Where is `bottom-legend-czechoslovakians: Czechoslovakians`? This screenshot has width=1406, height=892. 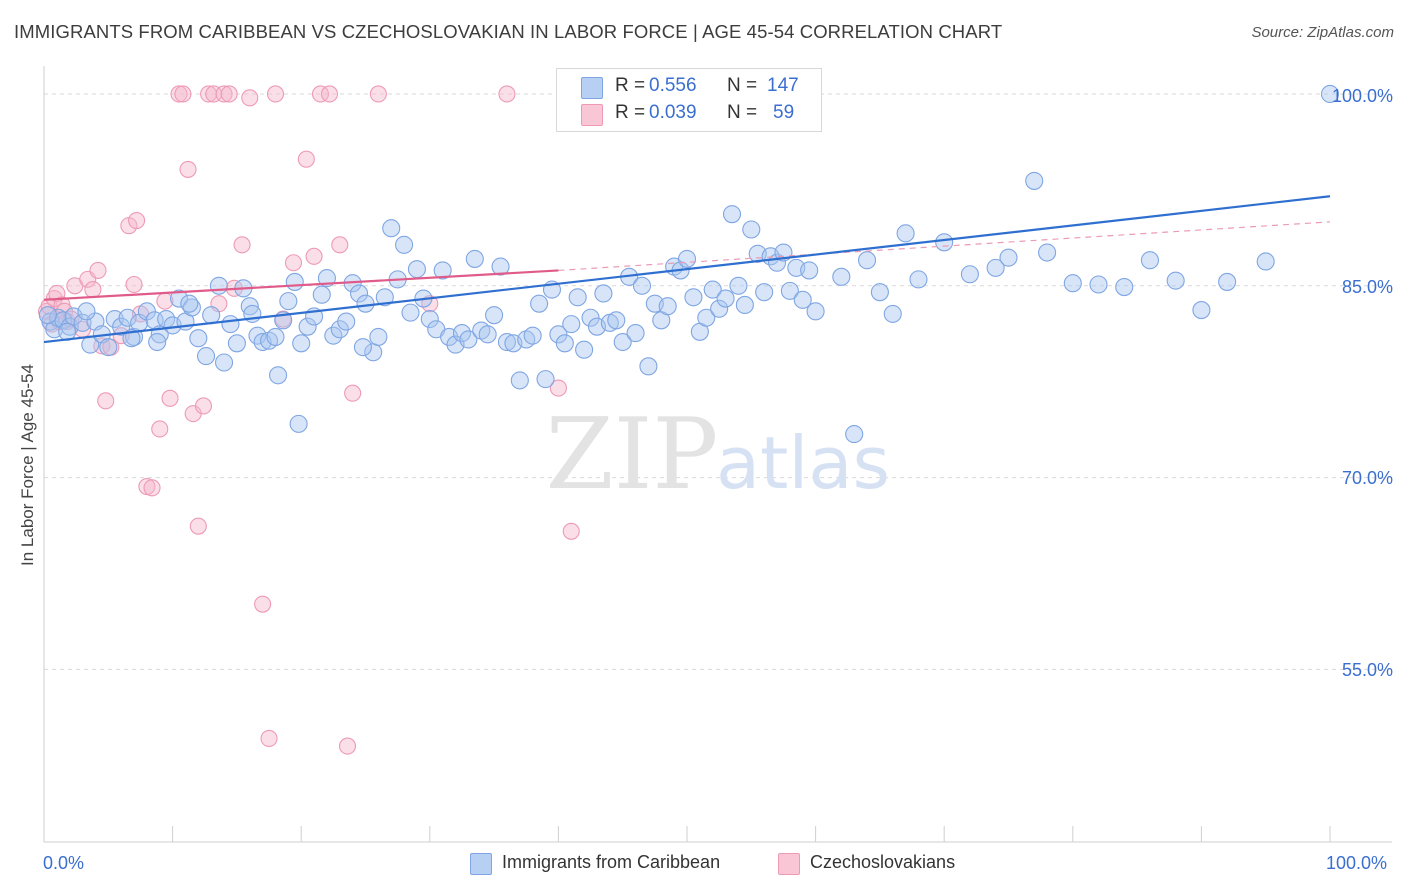 bottom-legend-czechoslovakians: Czechoslovakians is located at coordinates (883, 864).